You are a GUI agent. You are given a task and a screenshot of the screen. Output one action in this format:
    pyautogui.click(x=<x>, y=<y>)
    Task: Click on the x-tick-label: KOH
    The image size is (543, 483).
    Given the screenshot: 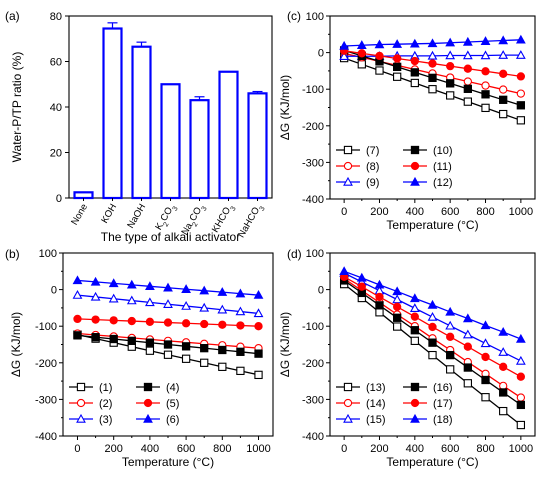 What is the action you would take?
    pyautogui.click(x=109, y=213)
    